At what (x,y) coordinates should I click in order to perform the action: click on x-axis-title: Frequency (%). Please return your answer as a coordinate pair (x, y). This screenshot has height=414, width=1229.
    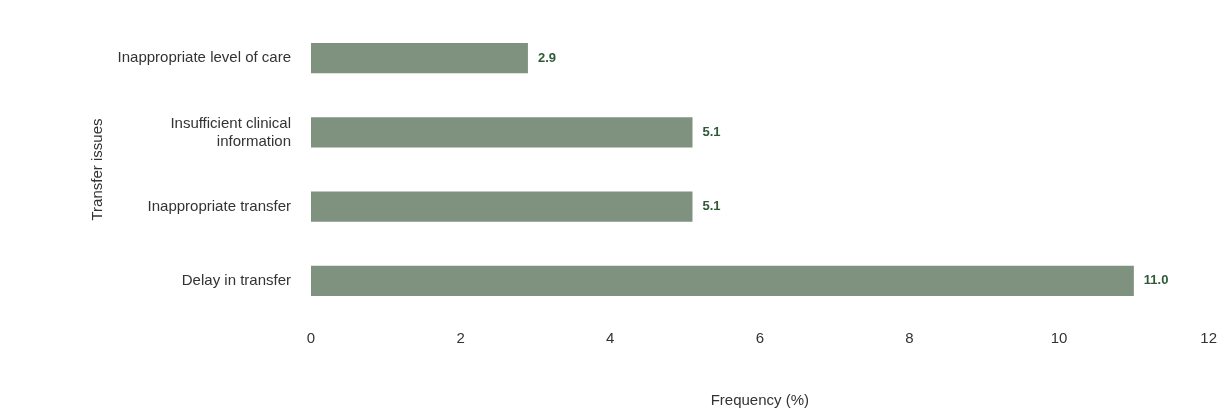
    Looking at the image, I should click on (760, 400).